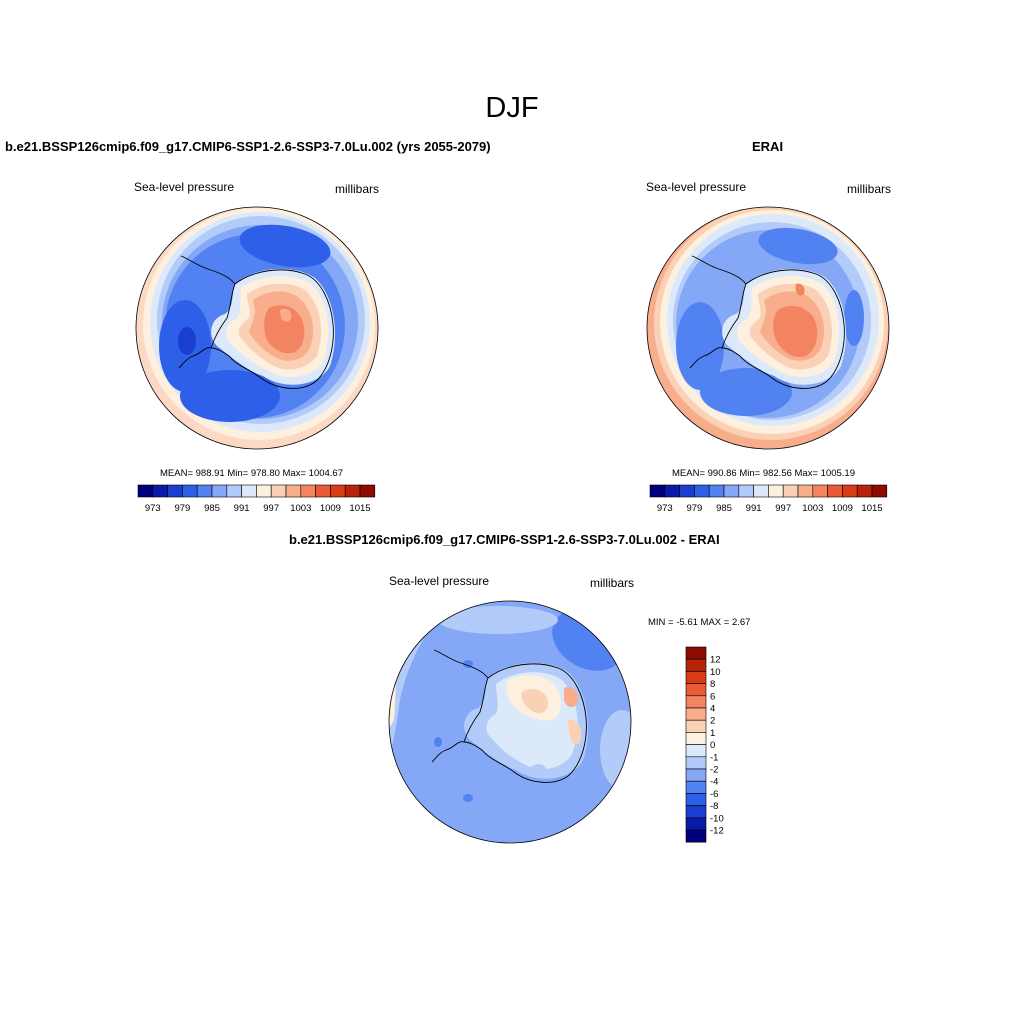 The image size is (1024, 1024). Describe the element at coordinates (715, 660) in the screenshot. I see `panel3-colorbar-tick-label: 12` at that location.